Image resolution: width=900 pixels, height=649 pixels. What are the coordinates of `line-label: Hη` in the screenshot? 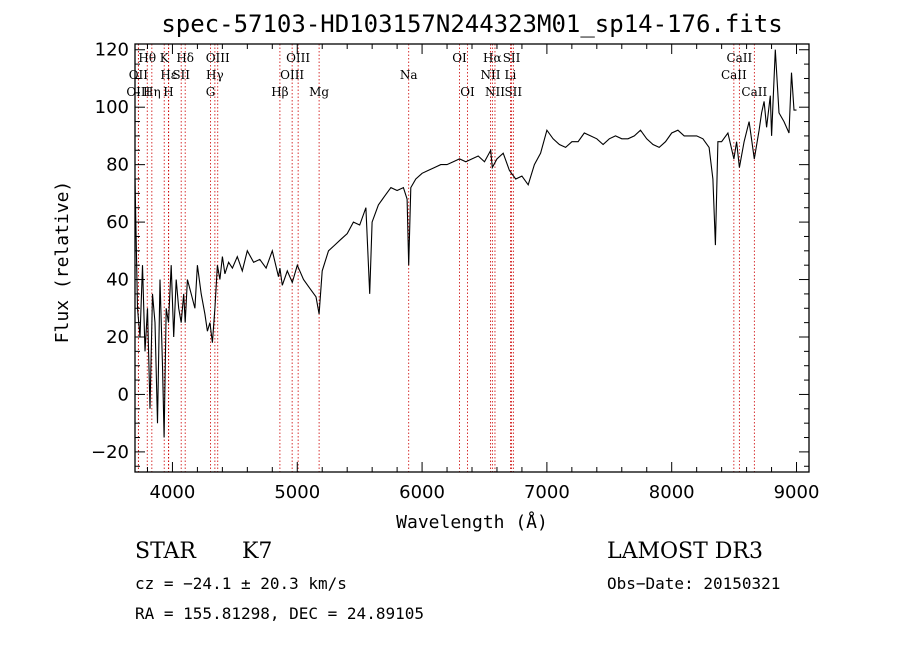 It's located at (152, 92).